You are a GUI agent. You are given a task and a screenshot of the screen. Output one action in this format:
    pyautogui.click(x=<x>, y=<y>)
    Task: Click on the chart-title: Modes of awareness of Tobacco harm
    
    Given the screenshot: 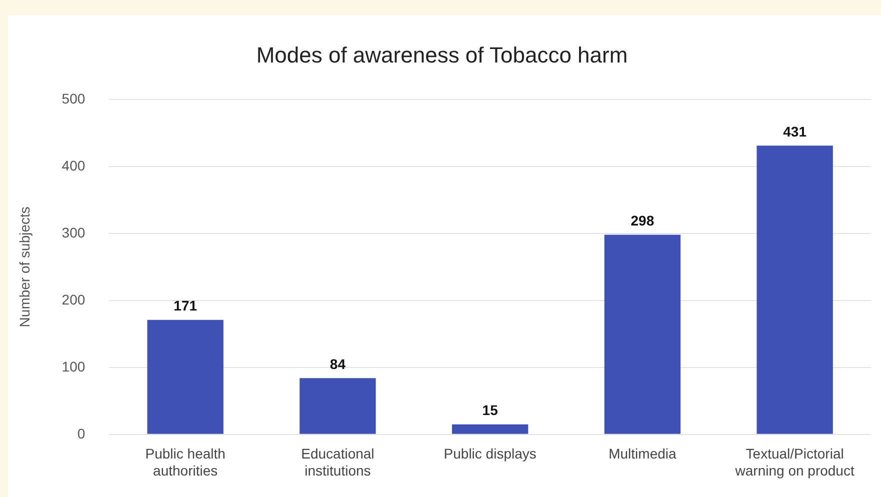 What is the action you would take?
    pyautogui.click(x=442, y=55)
    